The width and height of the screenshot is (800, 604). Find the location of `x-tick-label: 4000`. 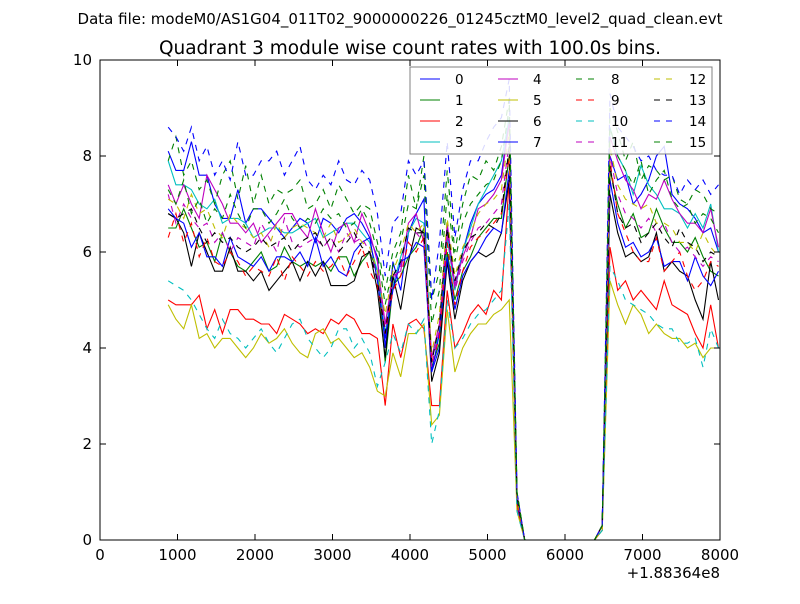

x-tick-label: 4000 is located at coordinates (410, 555).